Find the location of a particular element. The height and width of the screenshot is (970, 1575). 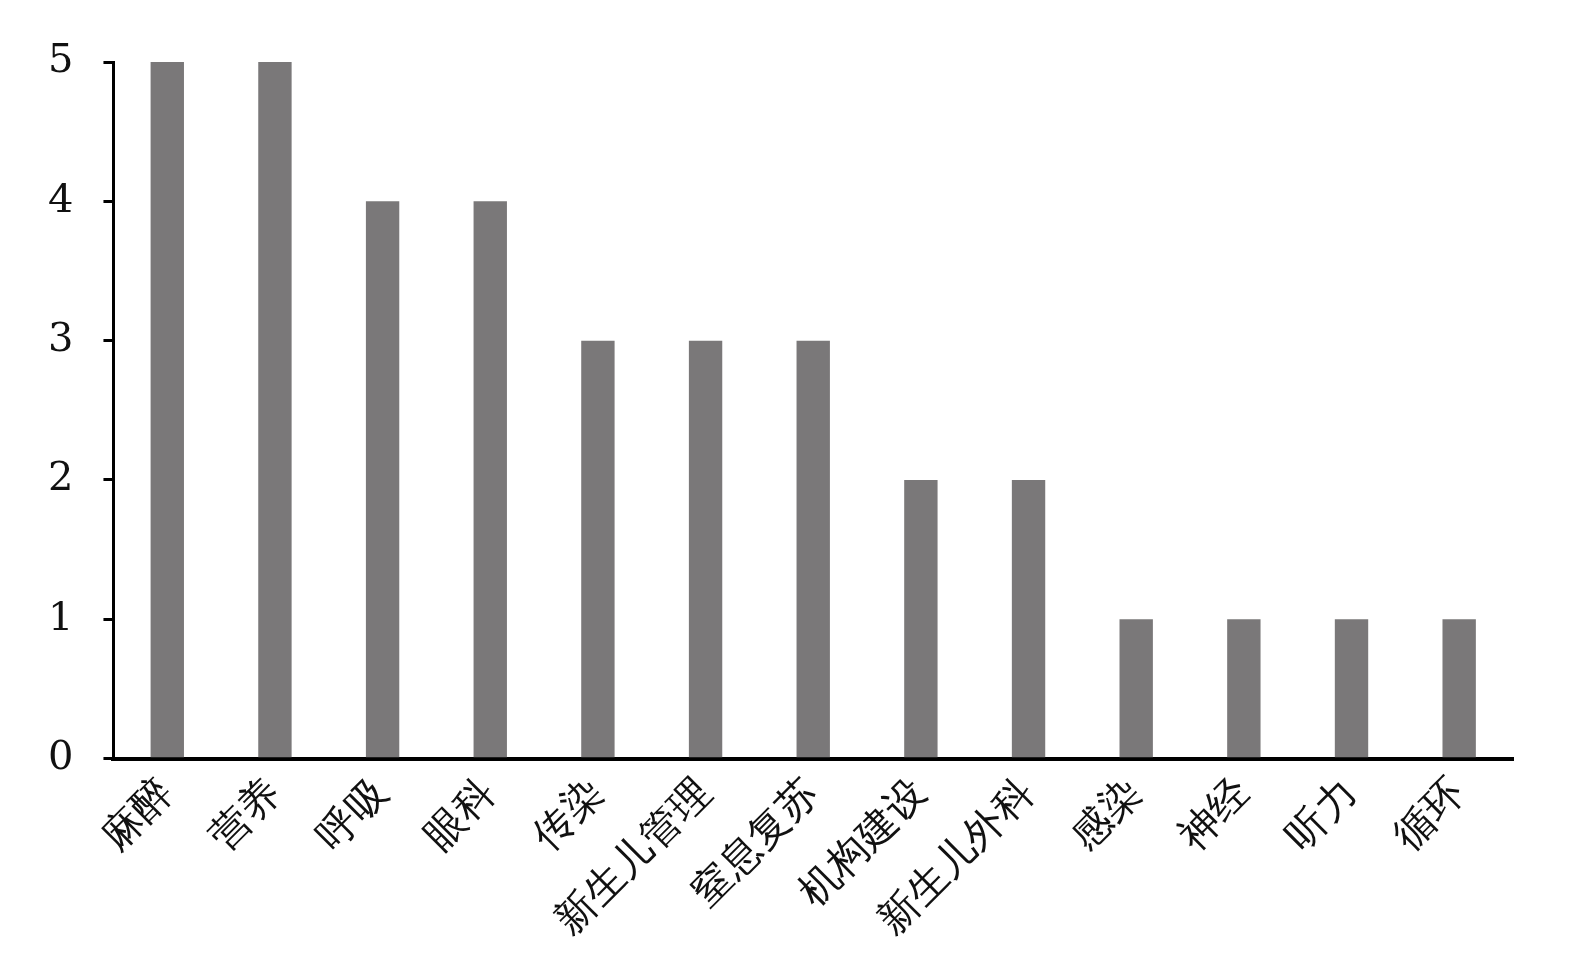

y-tick-label: 4 is located at coordinates (61, 197).